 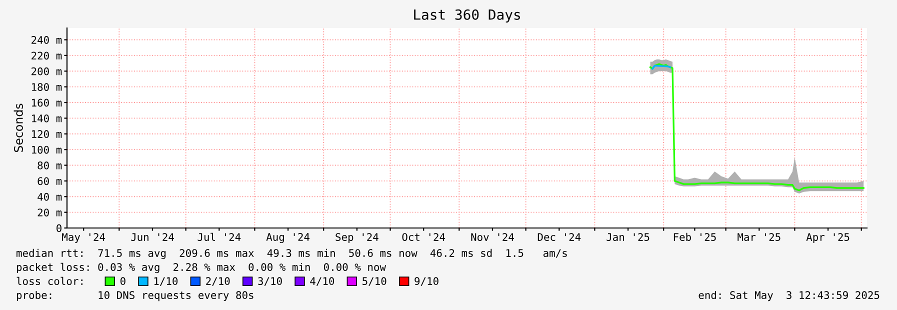 What do you see at coordinates (166, 281) in the screenshot?
I see `legend-label: 1/10` at bounding box center [166, 281].